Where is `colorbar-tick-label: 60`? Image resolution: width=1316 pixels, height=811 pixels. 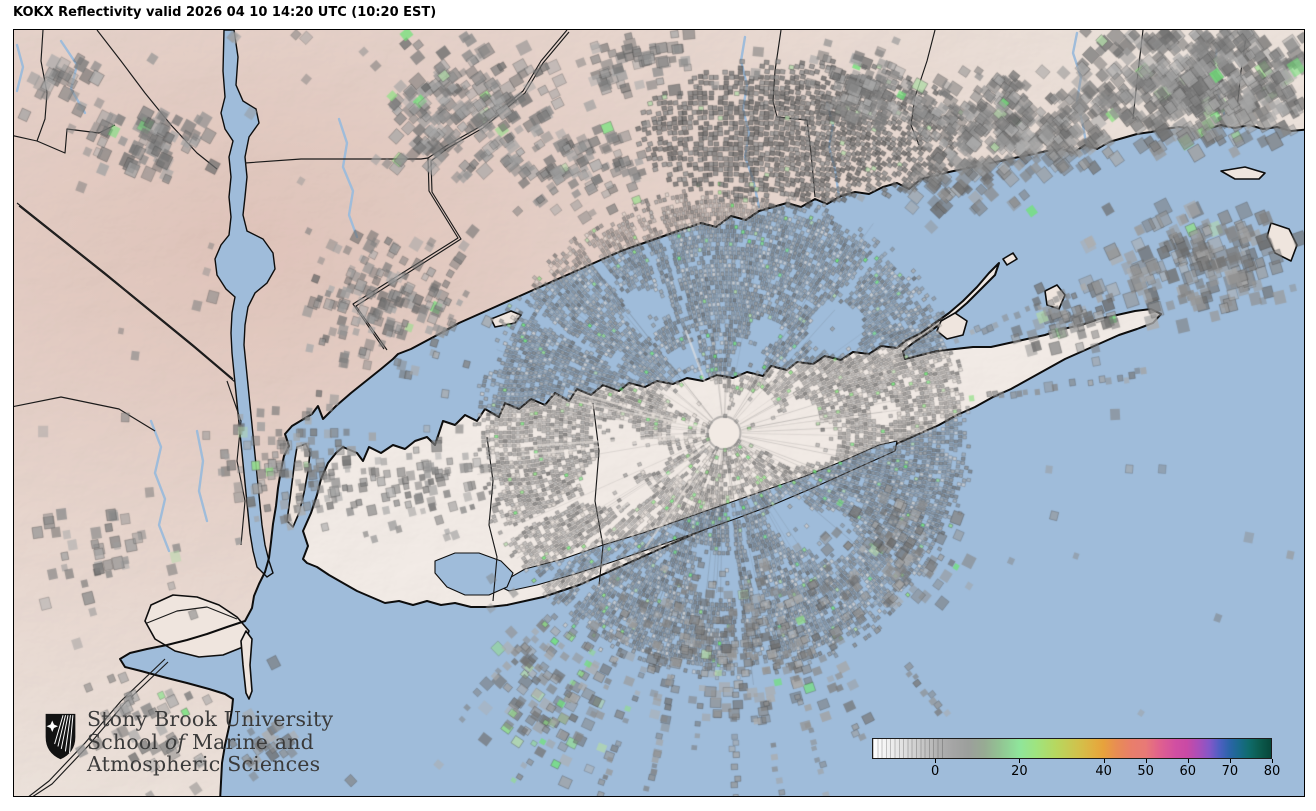
colorbar-tick-label: 60 is located at coordinates (1188, 771).